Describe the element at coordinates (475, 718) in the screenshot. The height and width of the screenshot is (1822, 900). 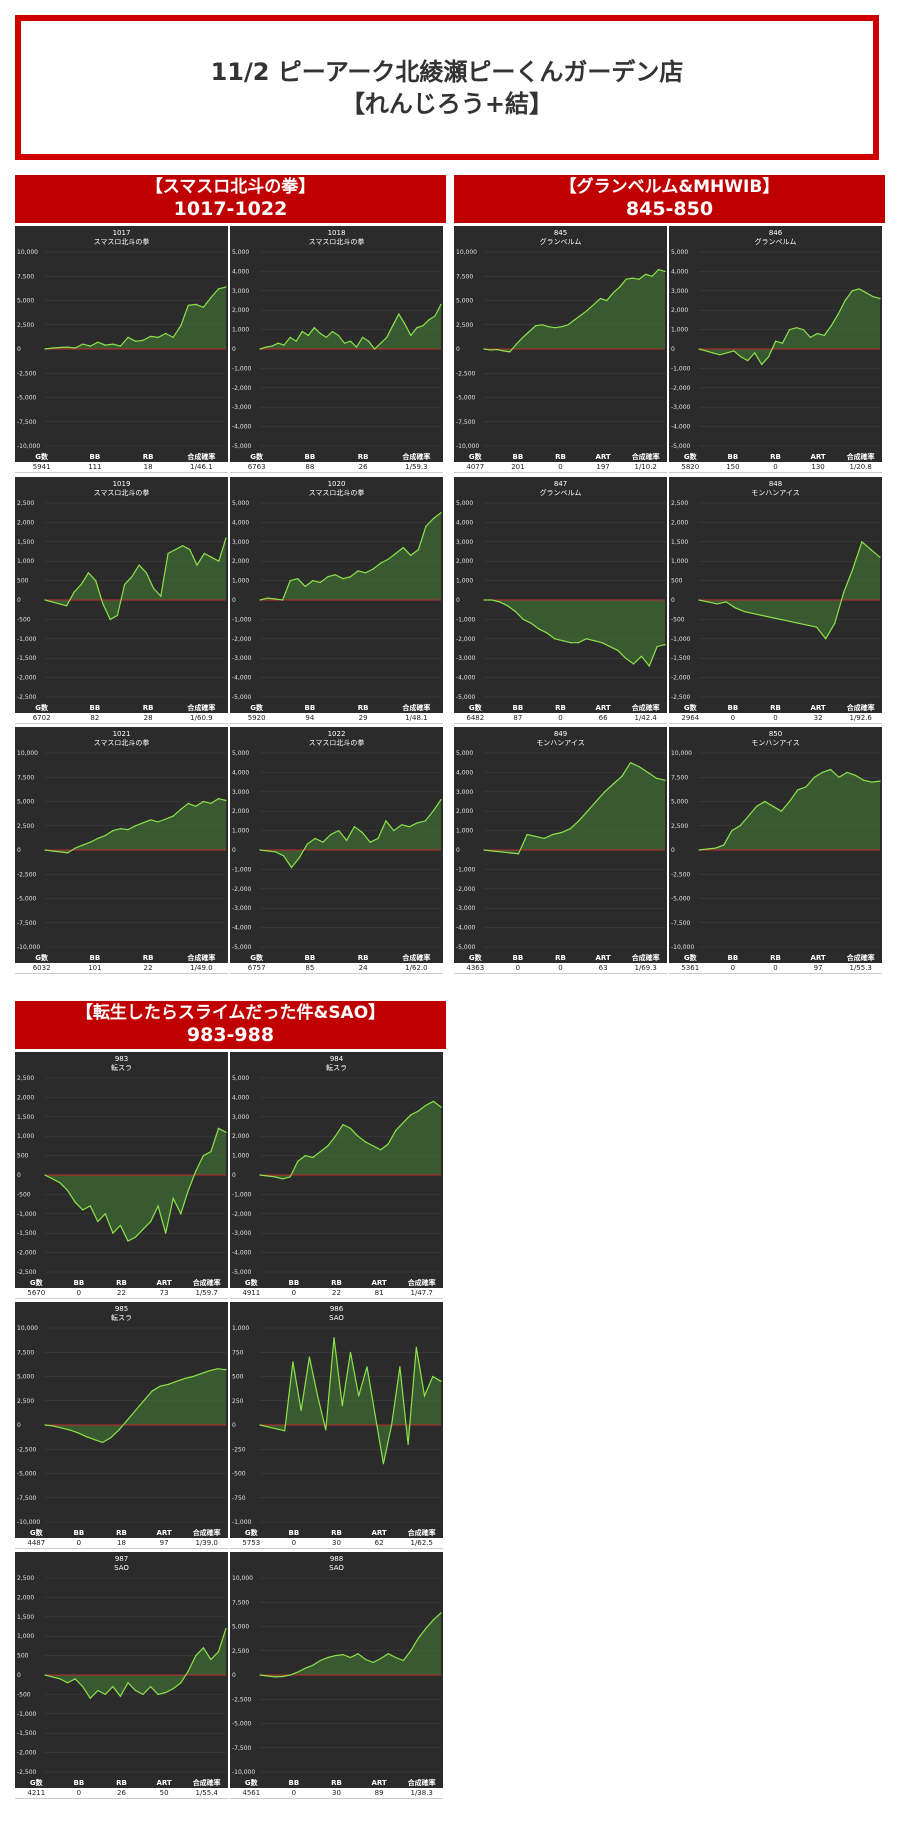
I see `stats-value: 6482` at that location.